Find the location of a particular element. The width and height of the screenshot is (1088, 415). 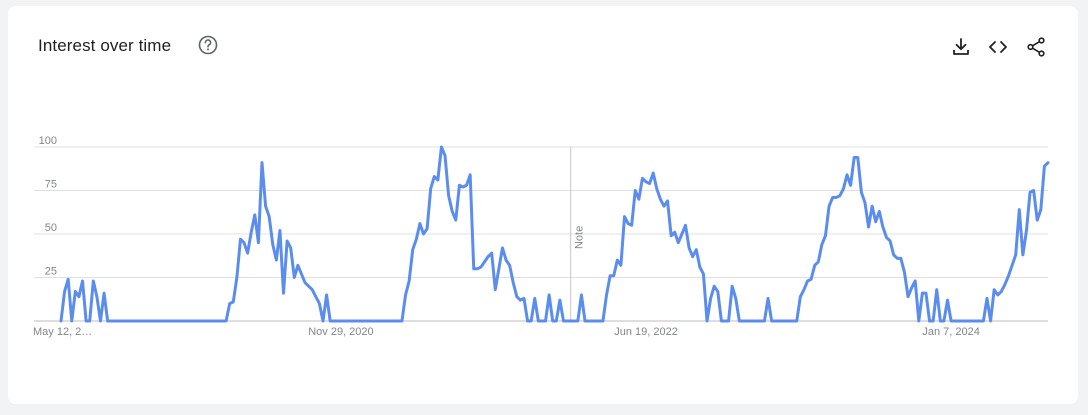

note-label: Note is located at coordinates (580, 237).